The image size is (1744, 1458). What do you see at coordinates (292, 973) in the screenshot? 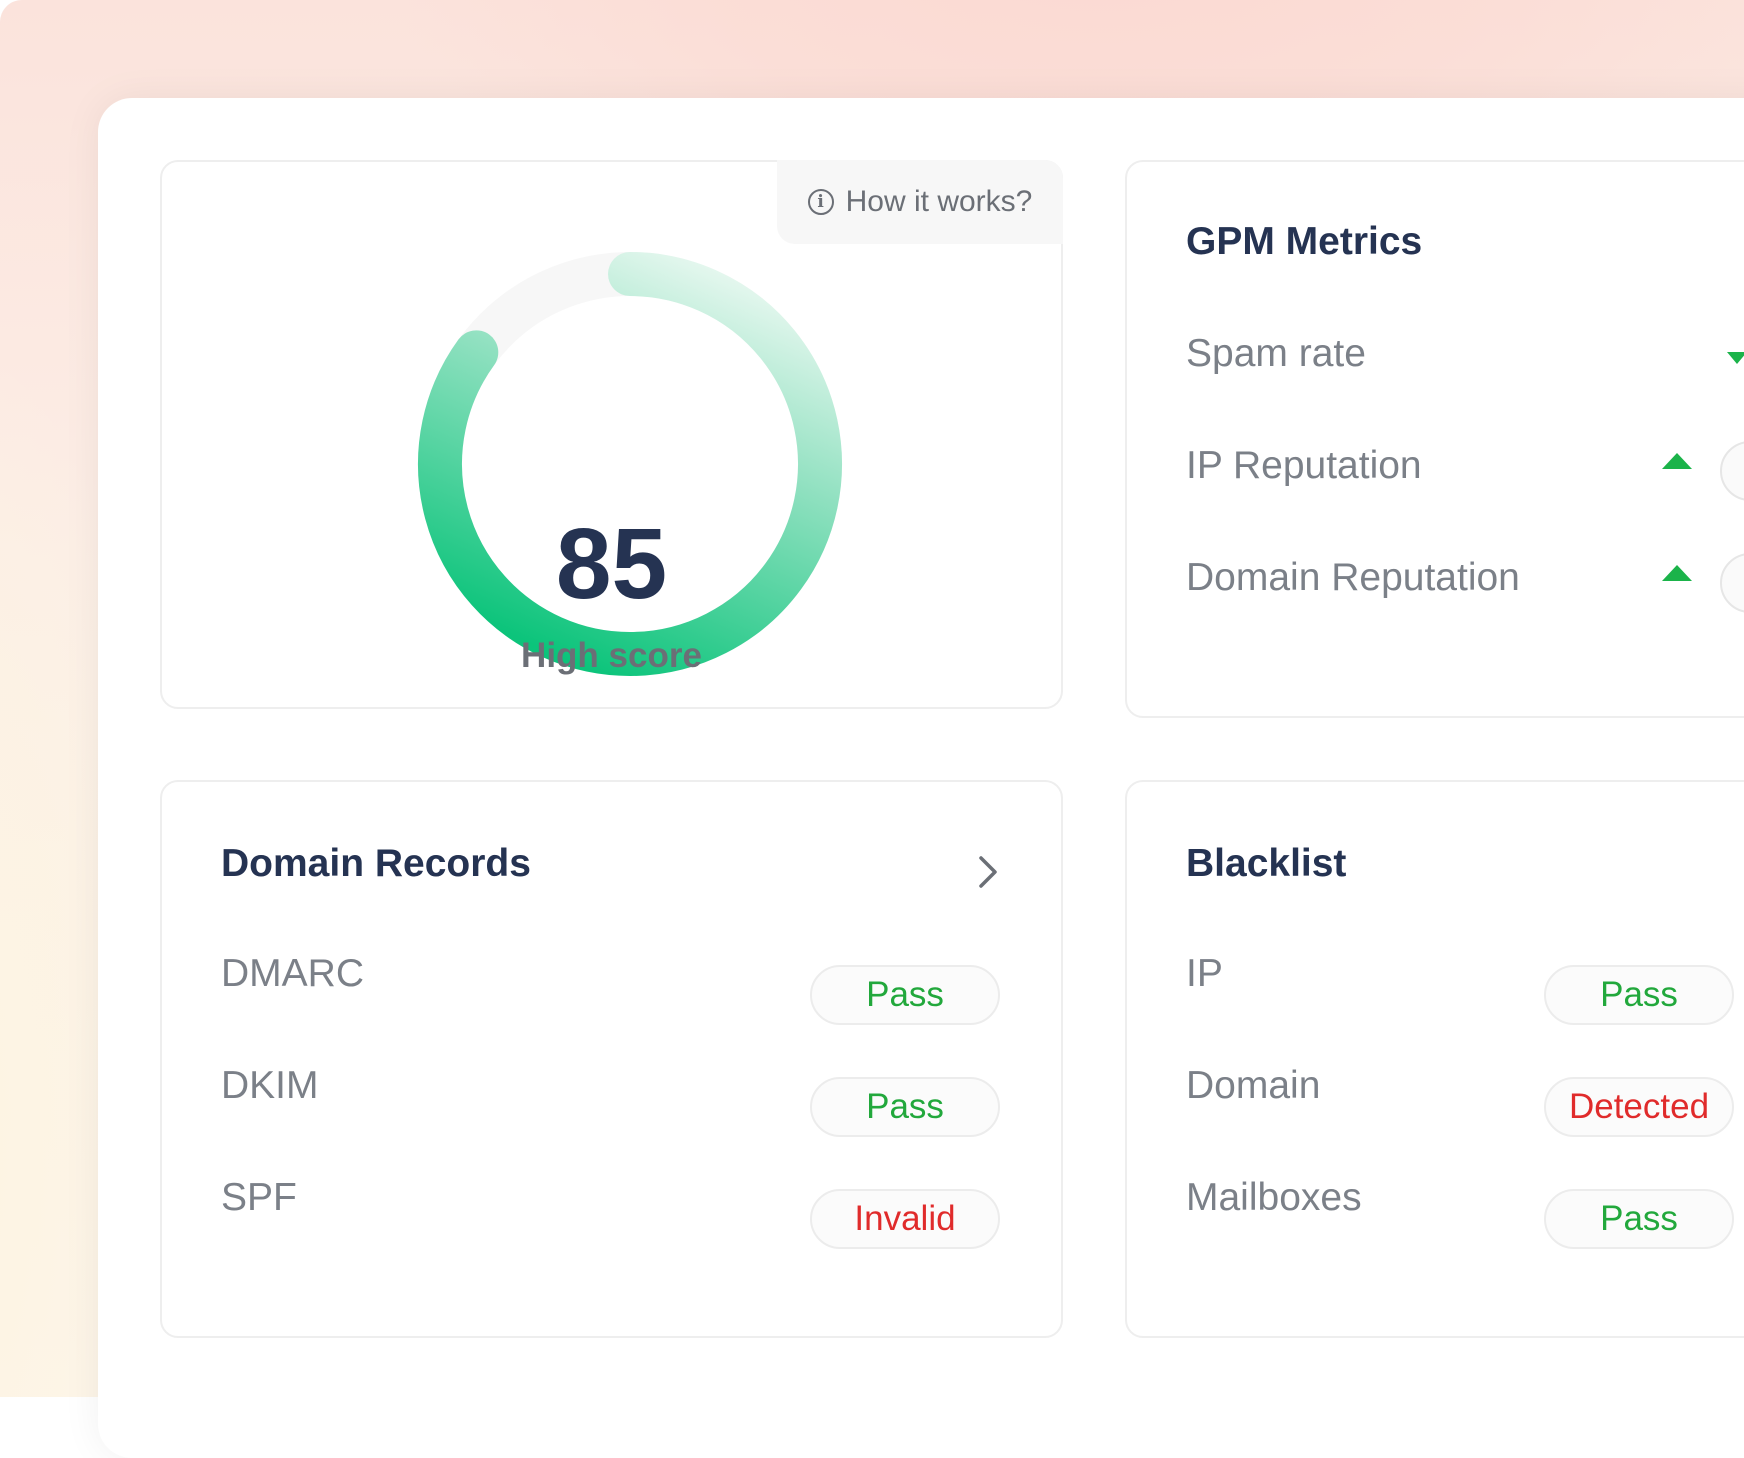
I see `record-row-label: DMARC` at bounding box center [292, 973].